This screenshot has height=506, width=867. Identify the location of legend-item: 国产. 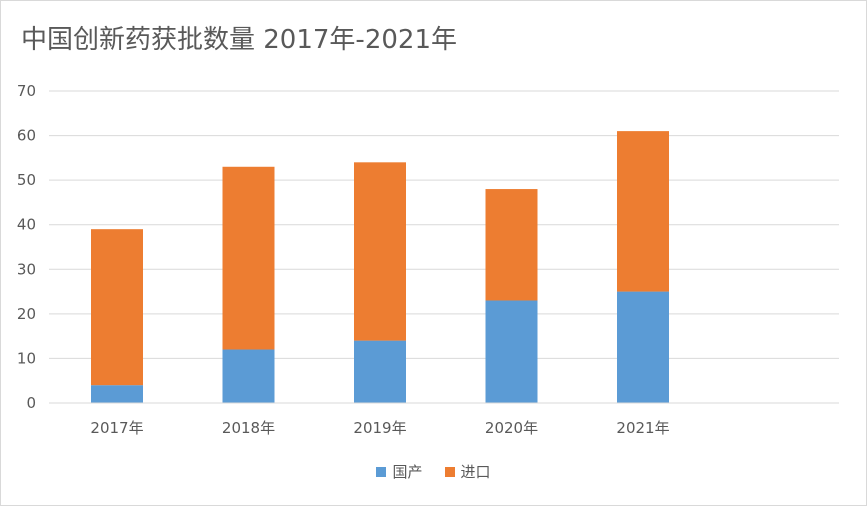
(399, 471).